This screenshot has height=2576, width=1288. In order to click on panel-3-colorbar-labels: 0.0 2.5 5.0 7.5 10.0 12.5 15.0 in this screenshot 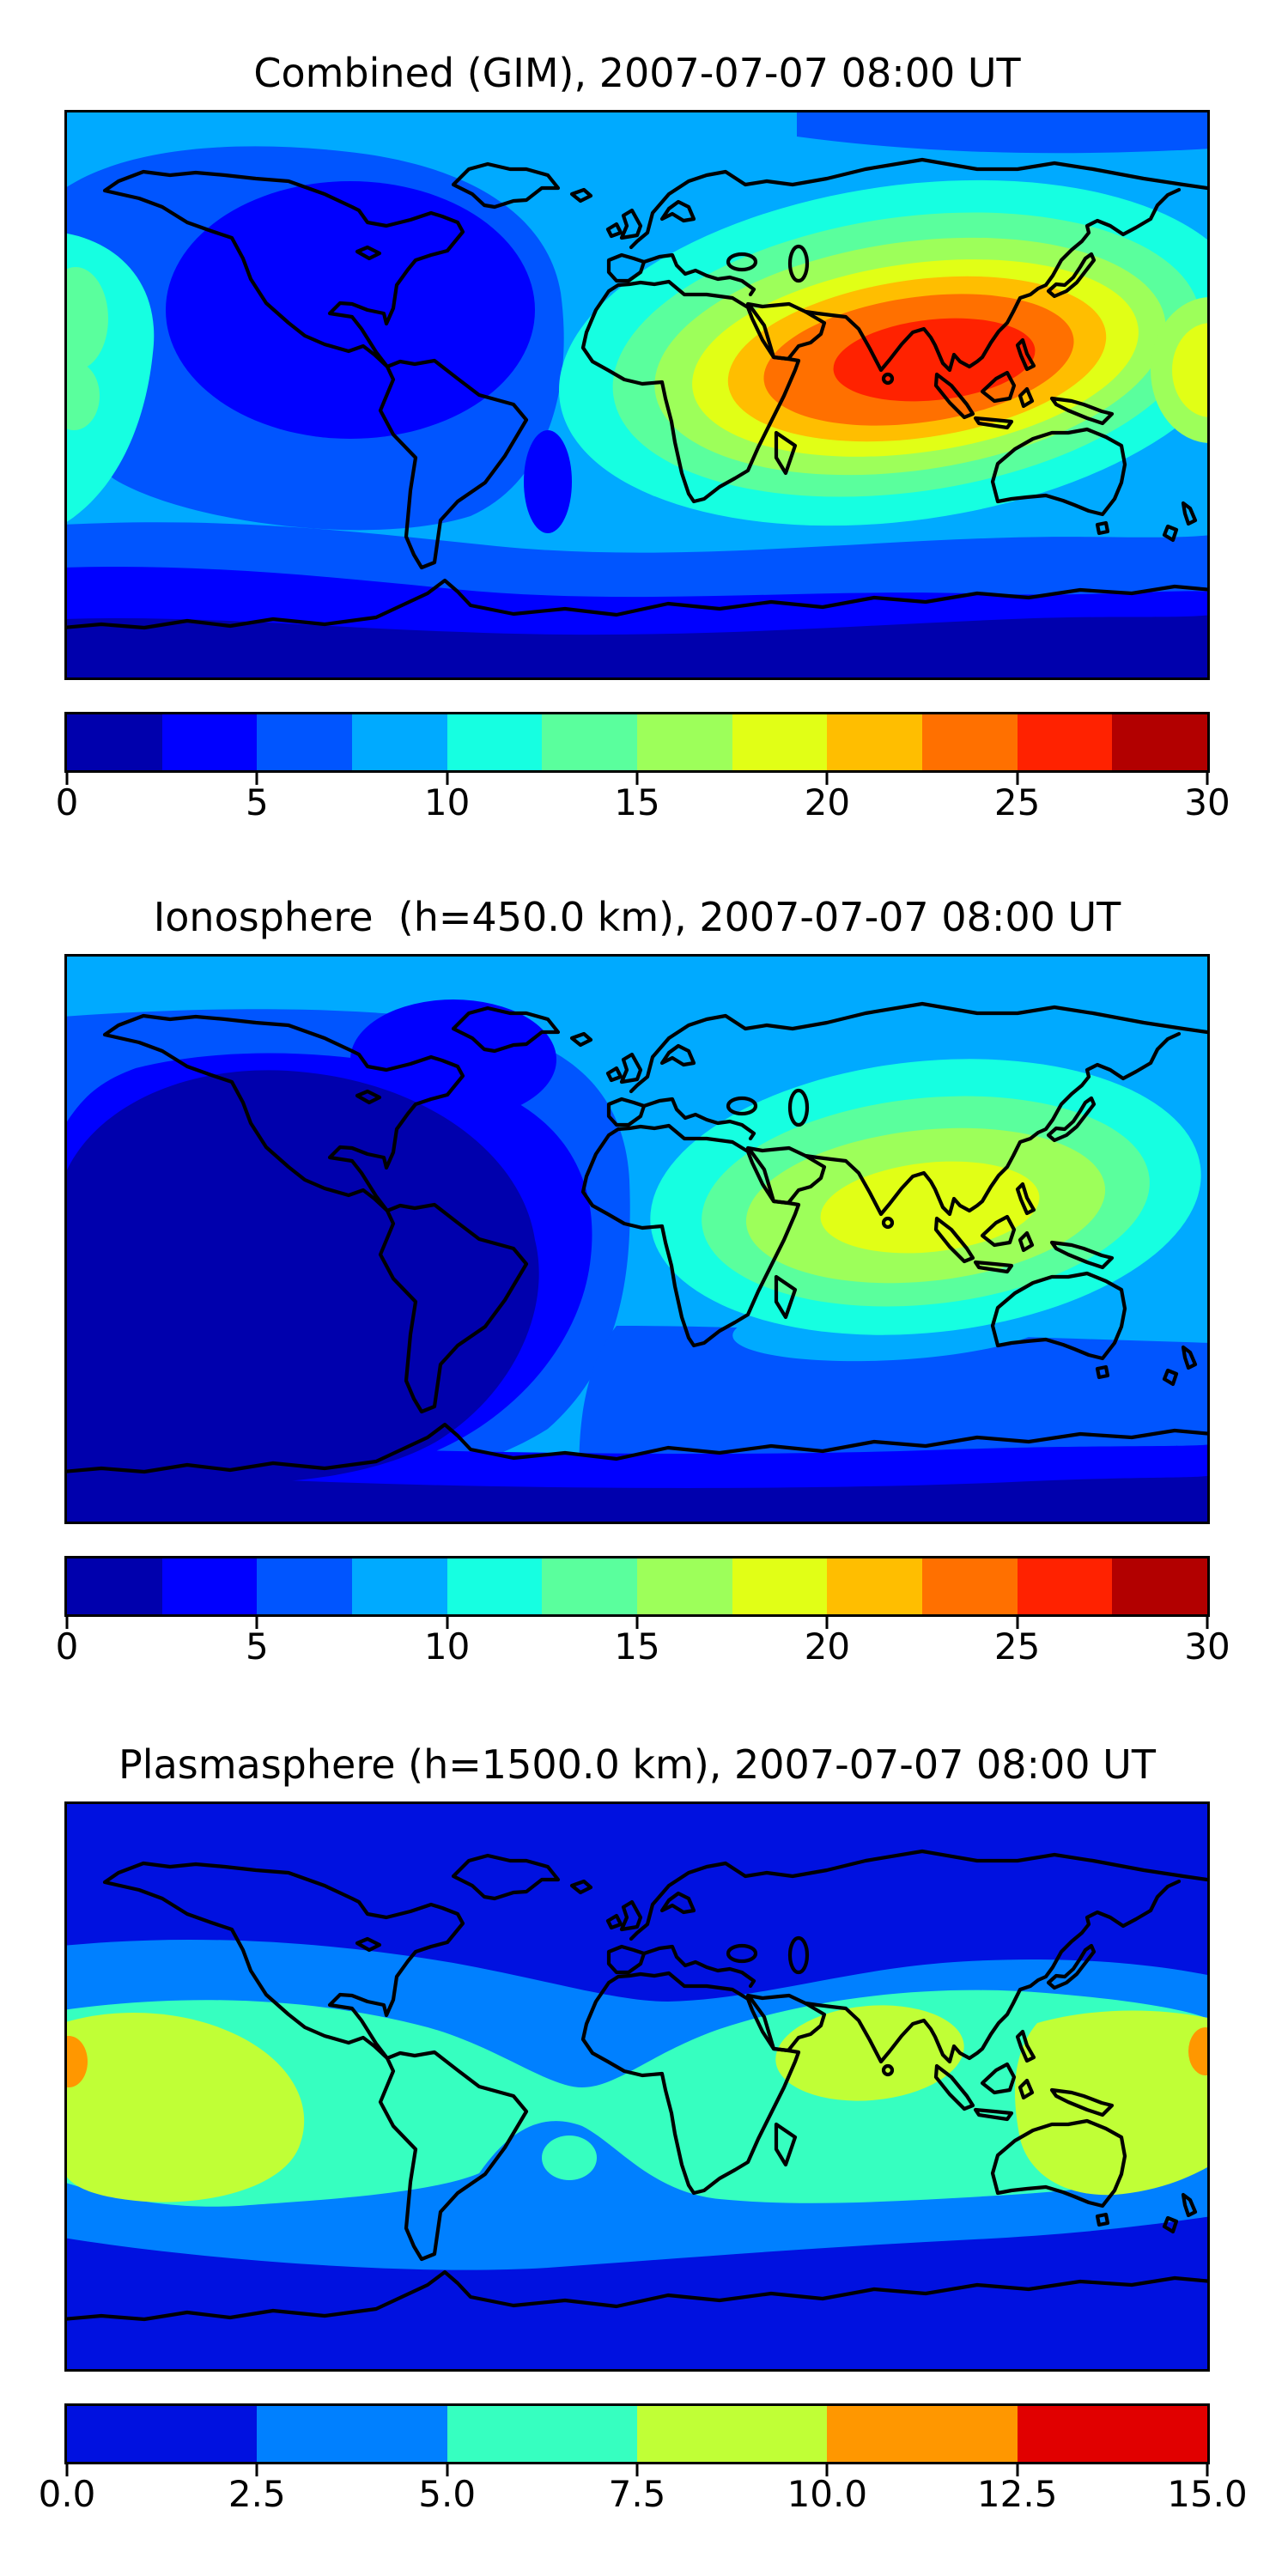, I will do `click(643, 2494)`.